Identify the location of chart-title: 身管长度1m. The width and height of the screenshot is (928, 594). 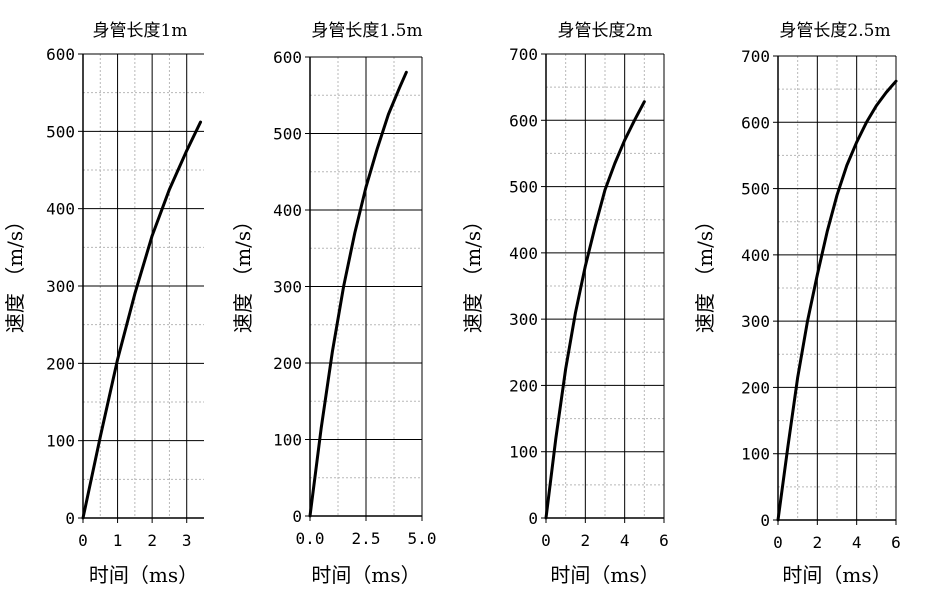
(140, 31).